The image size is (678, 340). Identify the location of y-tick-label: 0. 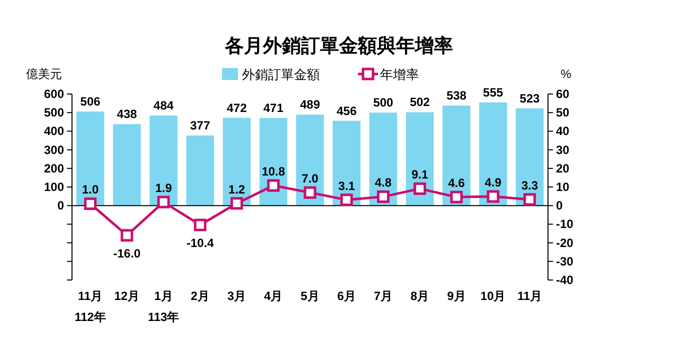
(60, 205).